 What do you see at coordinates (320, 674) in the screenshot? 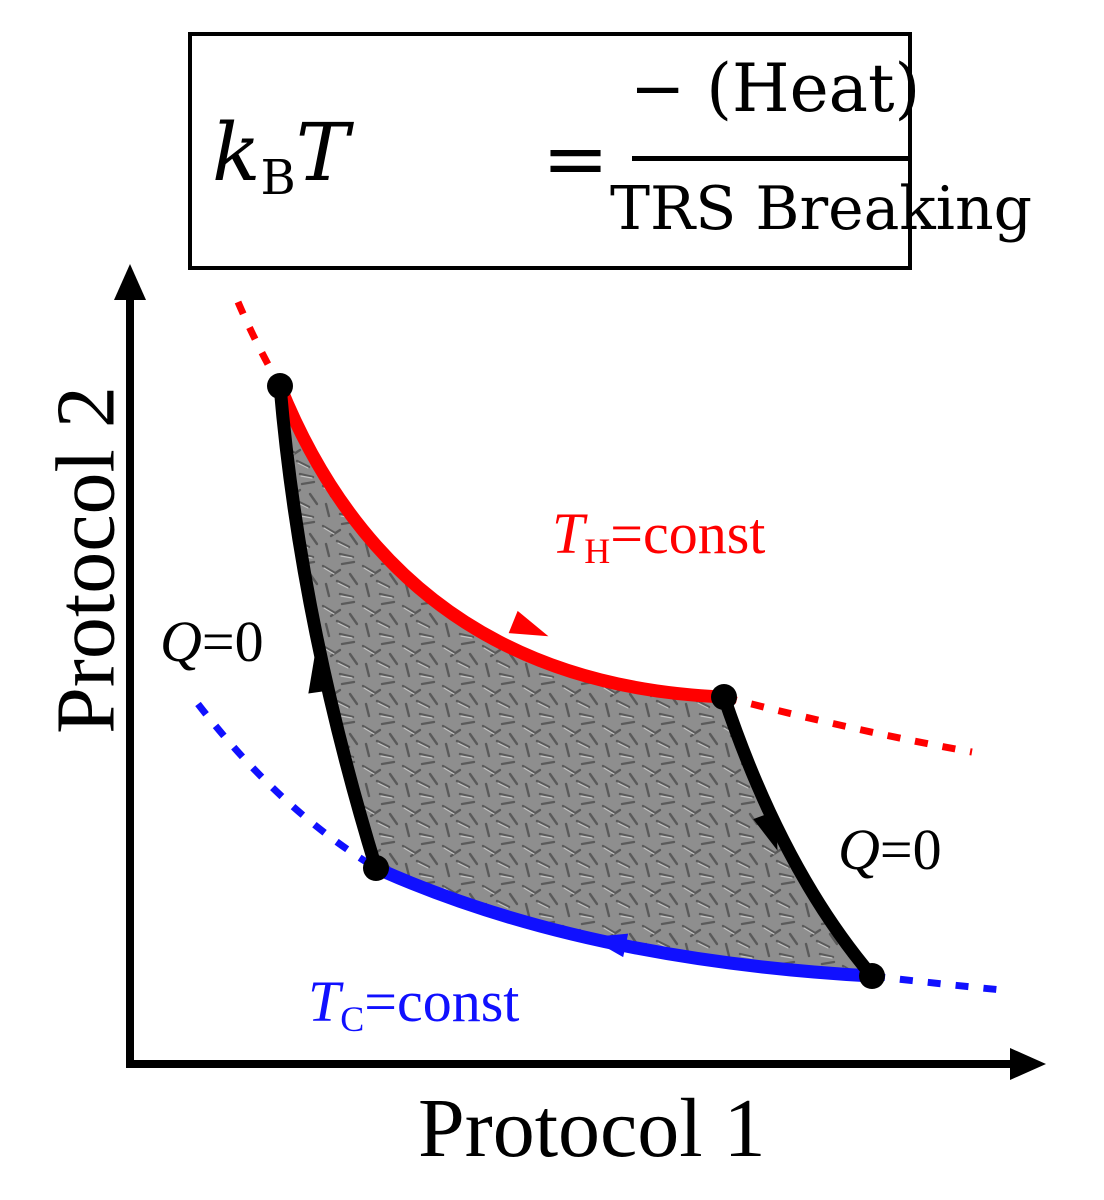
I see `left-direction-arrowhead-icon` at bounding box center [320, 674].